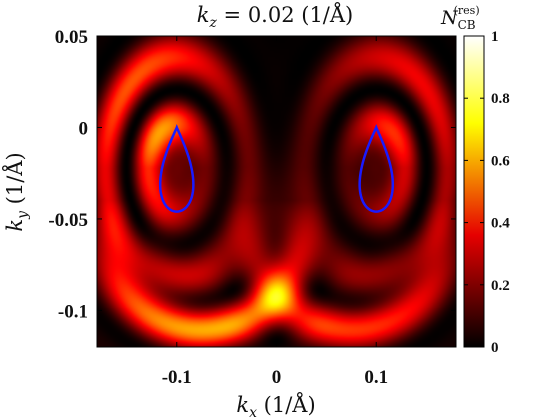 The width and height of the screenshot is (560, 420). Describe the element at coordinates (500, 99) in the screenshot. I see `colorbar-tick-label: 0.8` at that location.